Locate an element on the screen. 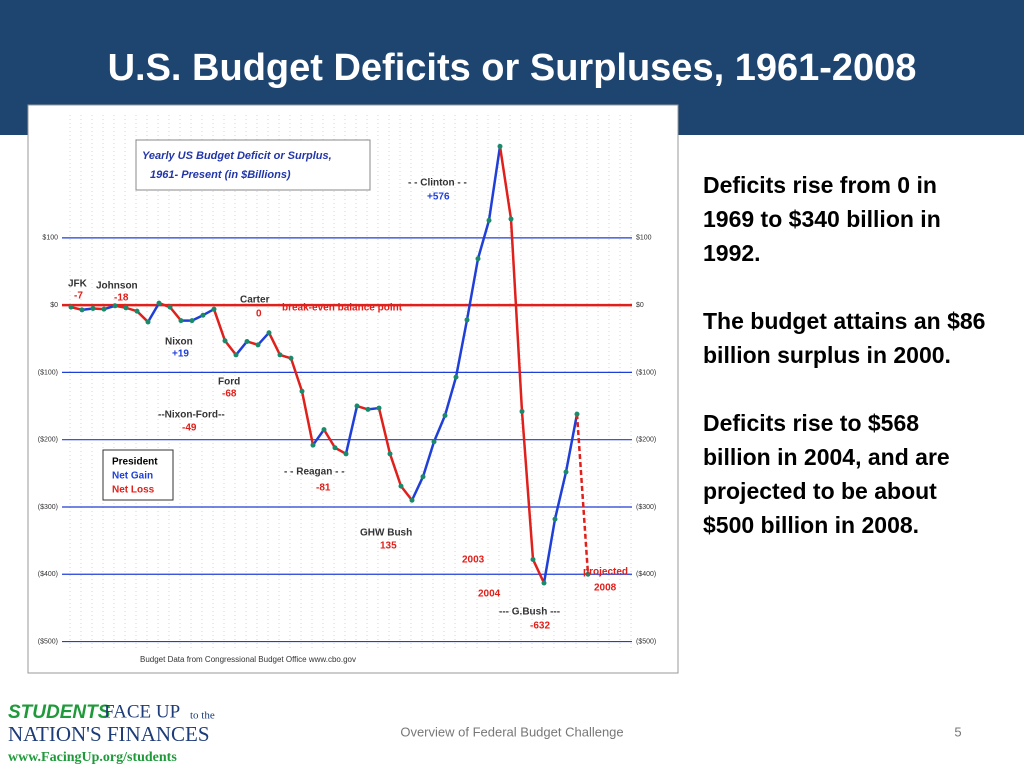 This screenshot has width=1024, height=768. annotation: projected is located at coordinates (605, 572).